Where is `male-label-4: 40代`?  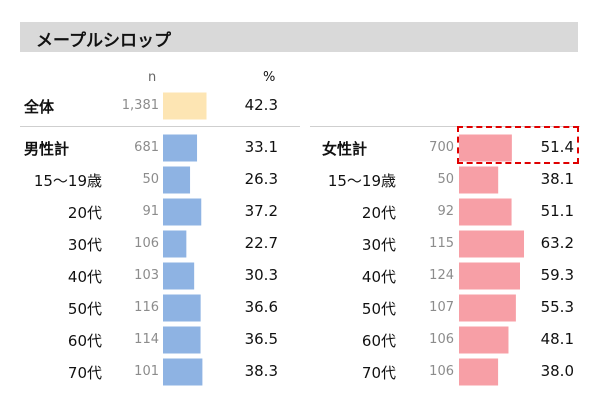 male-label-4: 40代 is located at coordinates (84, 277).